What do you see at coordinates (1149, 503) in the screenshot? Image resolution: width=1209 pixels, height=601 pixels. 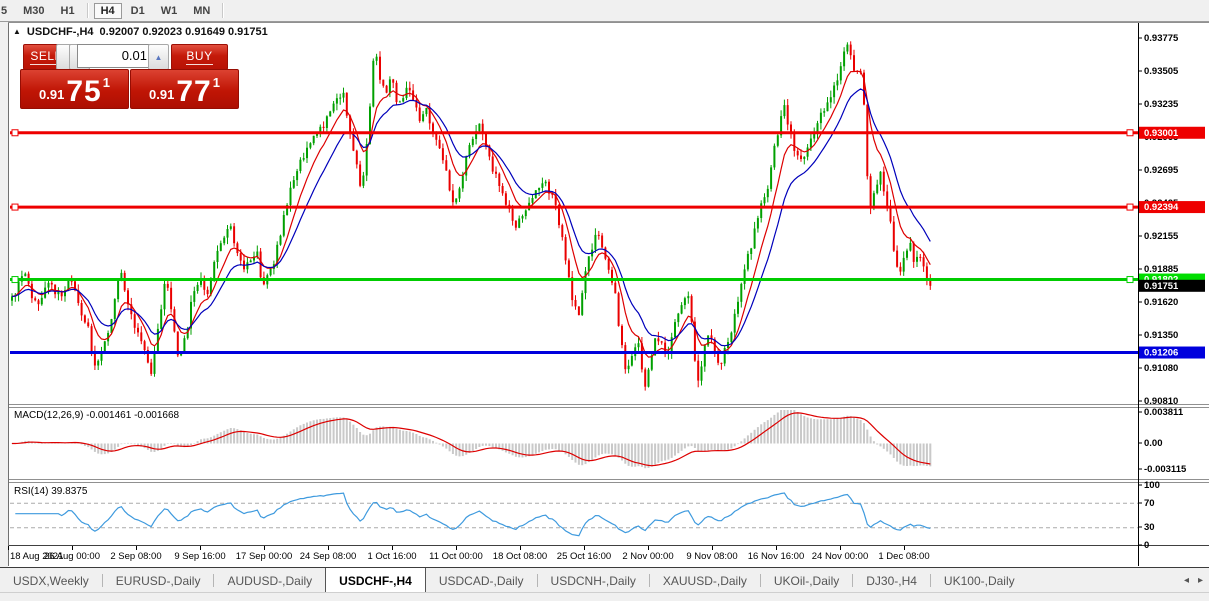 I see `rsi-tick-label: 70` at bounding box center [1149, 503].